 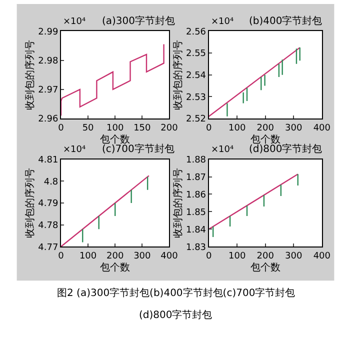 What do you see at coordinates (48, 32) in the screenshot?
I see `y-tick-label: 2.99` at bounding box center [48, 32].